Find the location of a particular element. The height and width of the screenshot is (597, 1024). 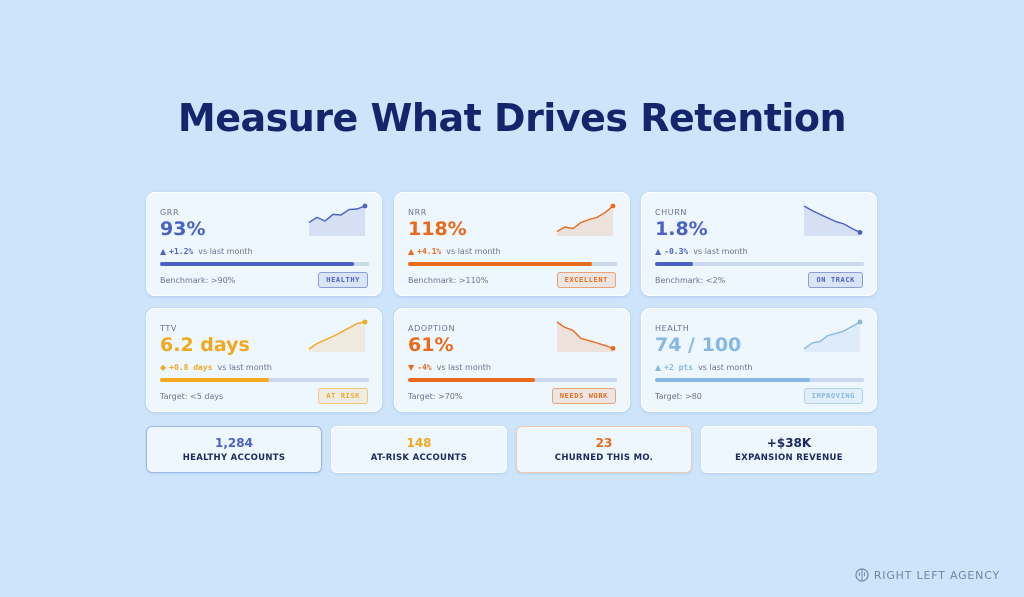

metric-delta: ▲ -0.3% vs last month is located at coordinates (701, 251).